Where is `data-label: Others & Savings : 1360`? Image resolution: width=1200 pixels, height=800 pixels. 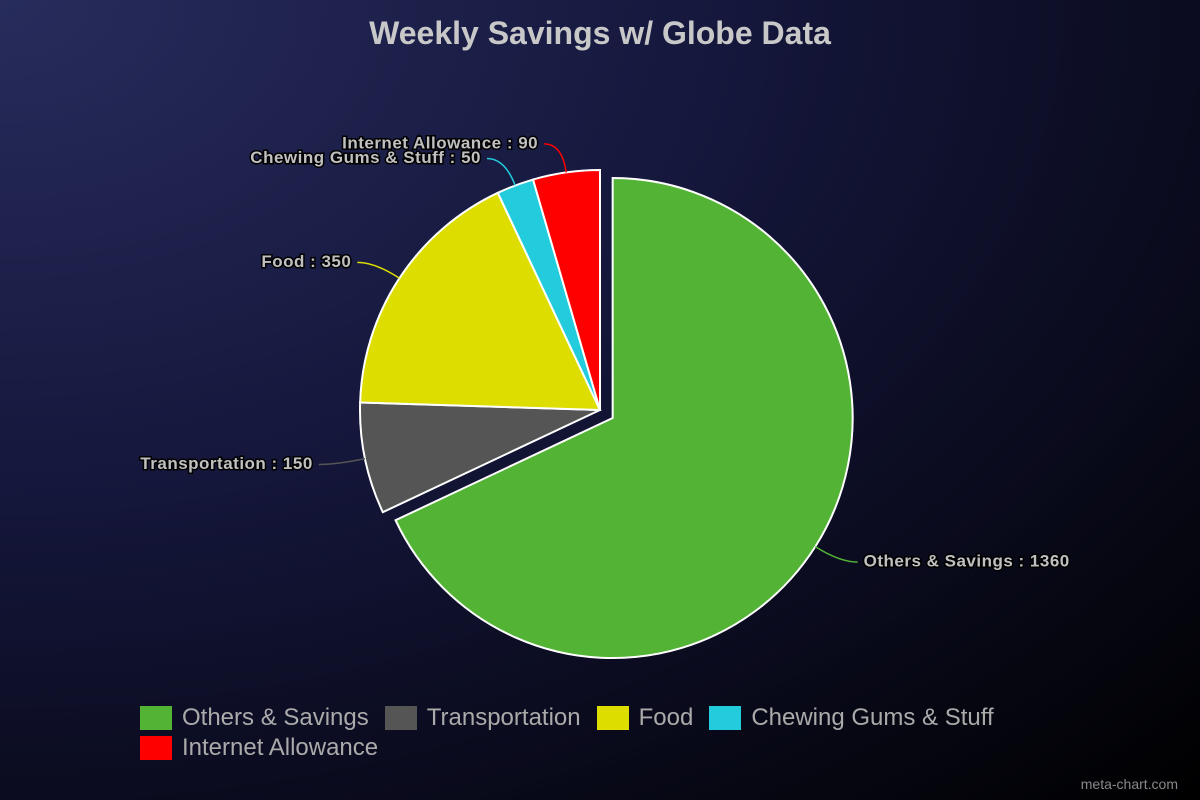
data-label: Others & Savings : 1360 is located at coordinates (967, 561).